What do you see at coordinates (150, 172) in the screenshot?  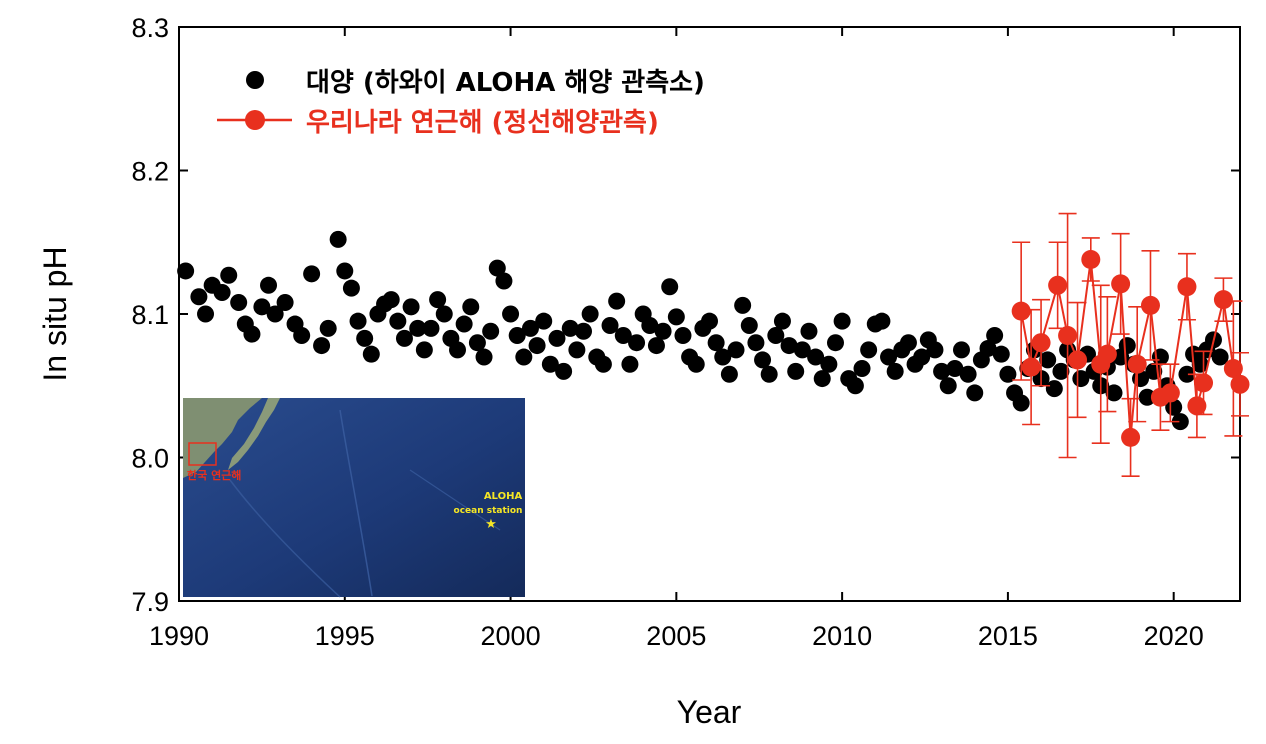 I see `y-tick-label: 8.2` at bounding box center [150, 172].